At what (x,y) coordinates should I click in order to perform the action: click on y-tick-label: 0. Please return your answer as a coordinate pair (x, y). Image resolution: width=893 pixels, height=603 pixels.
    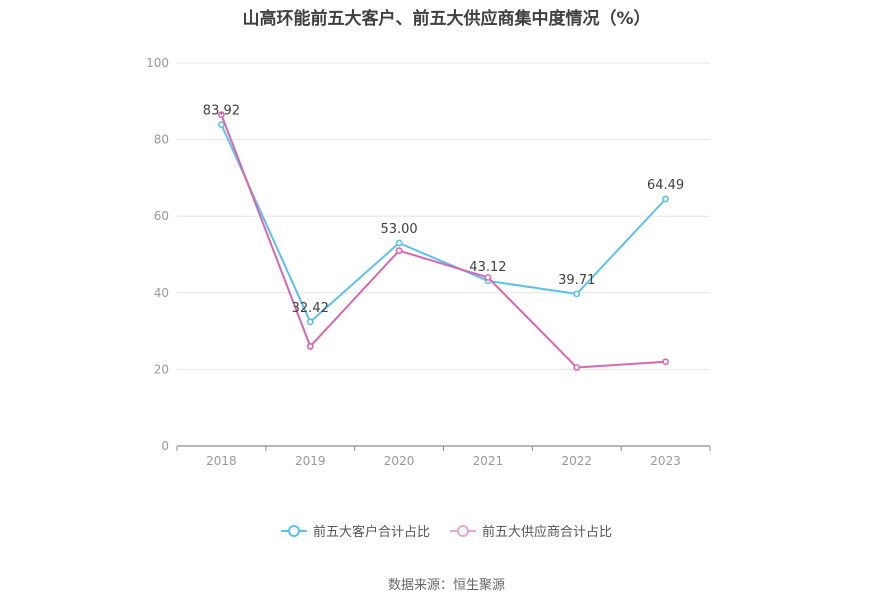
    Looking at the image, I should click on (165, 446).